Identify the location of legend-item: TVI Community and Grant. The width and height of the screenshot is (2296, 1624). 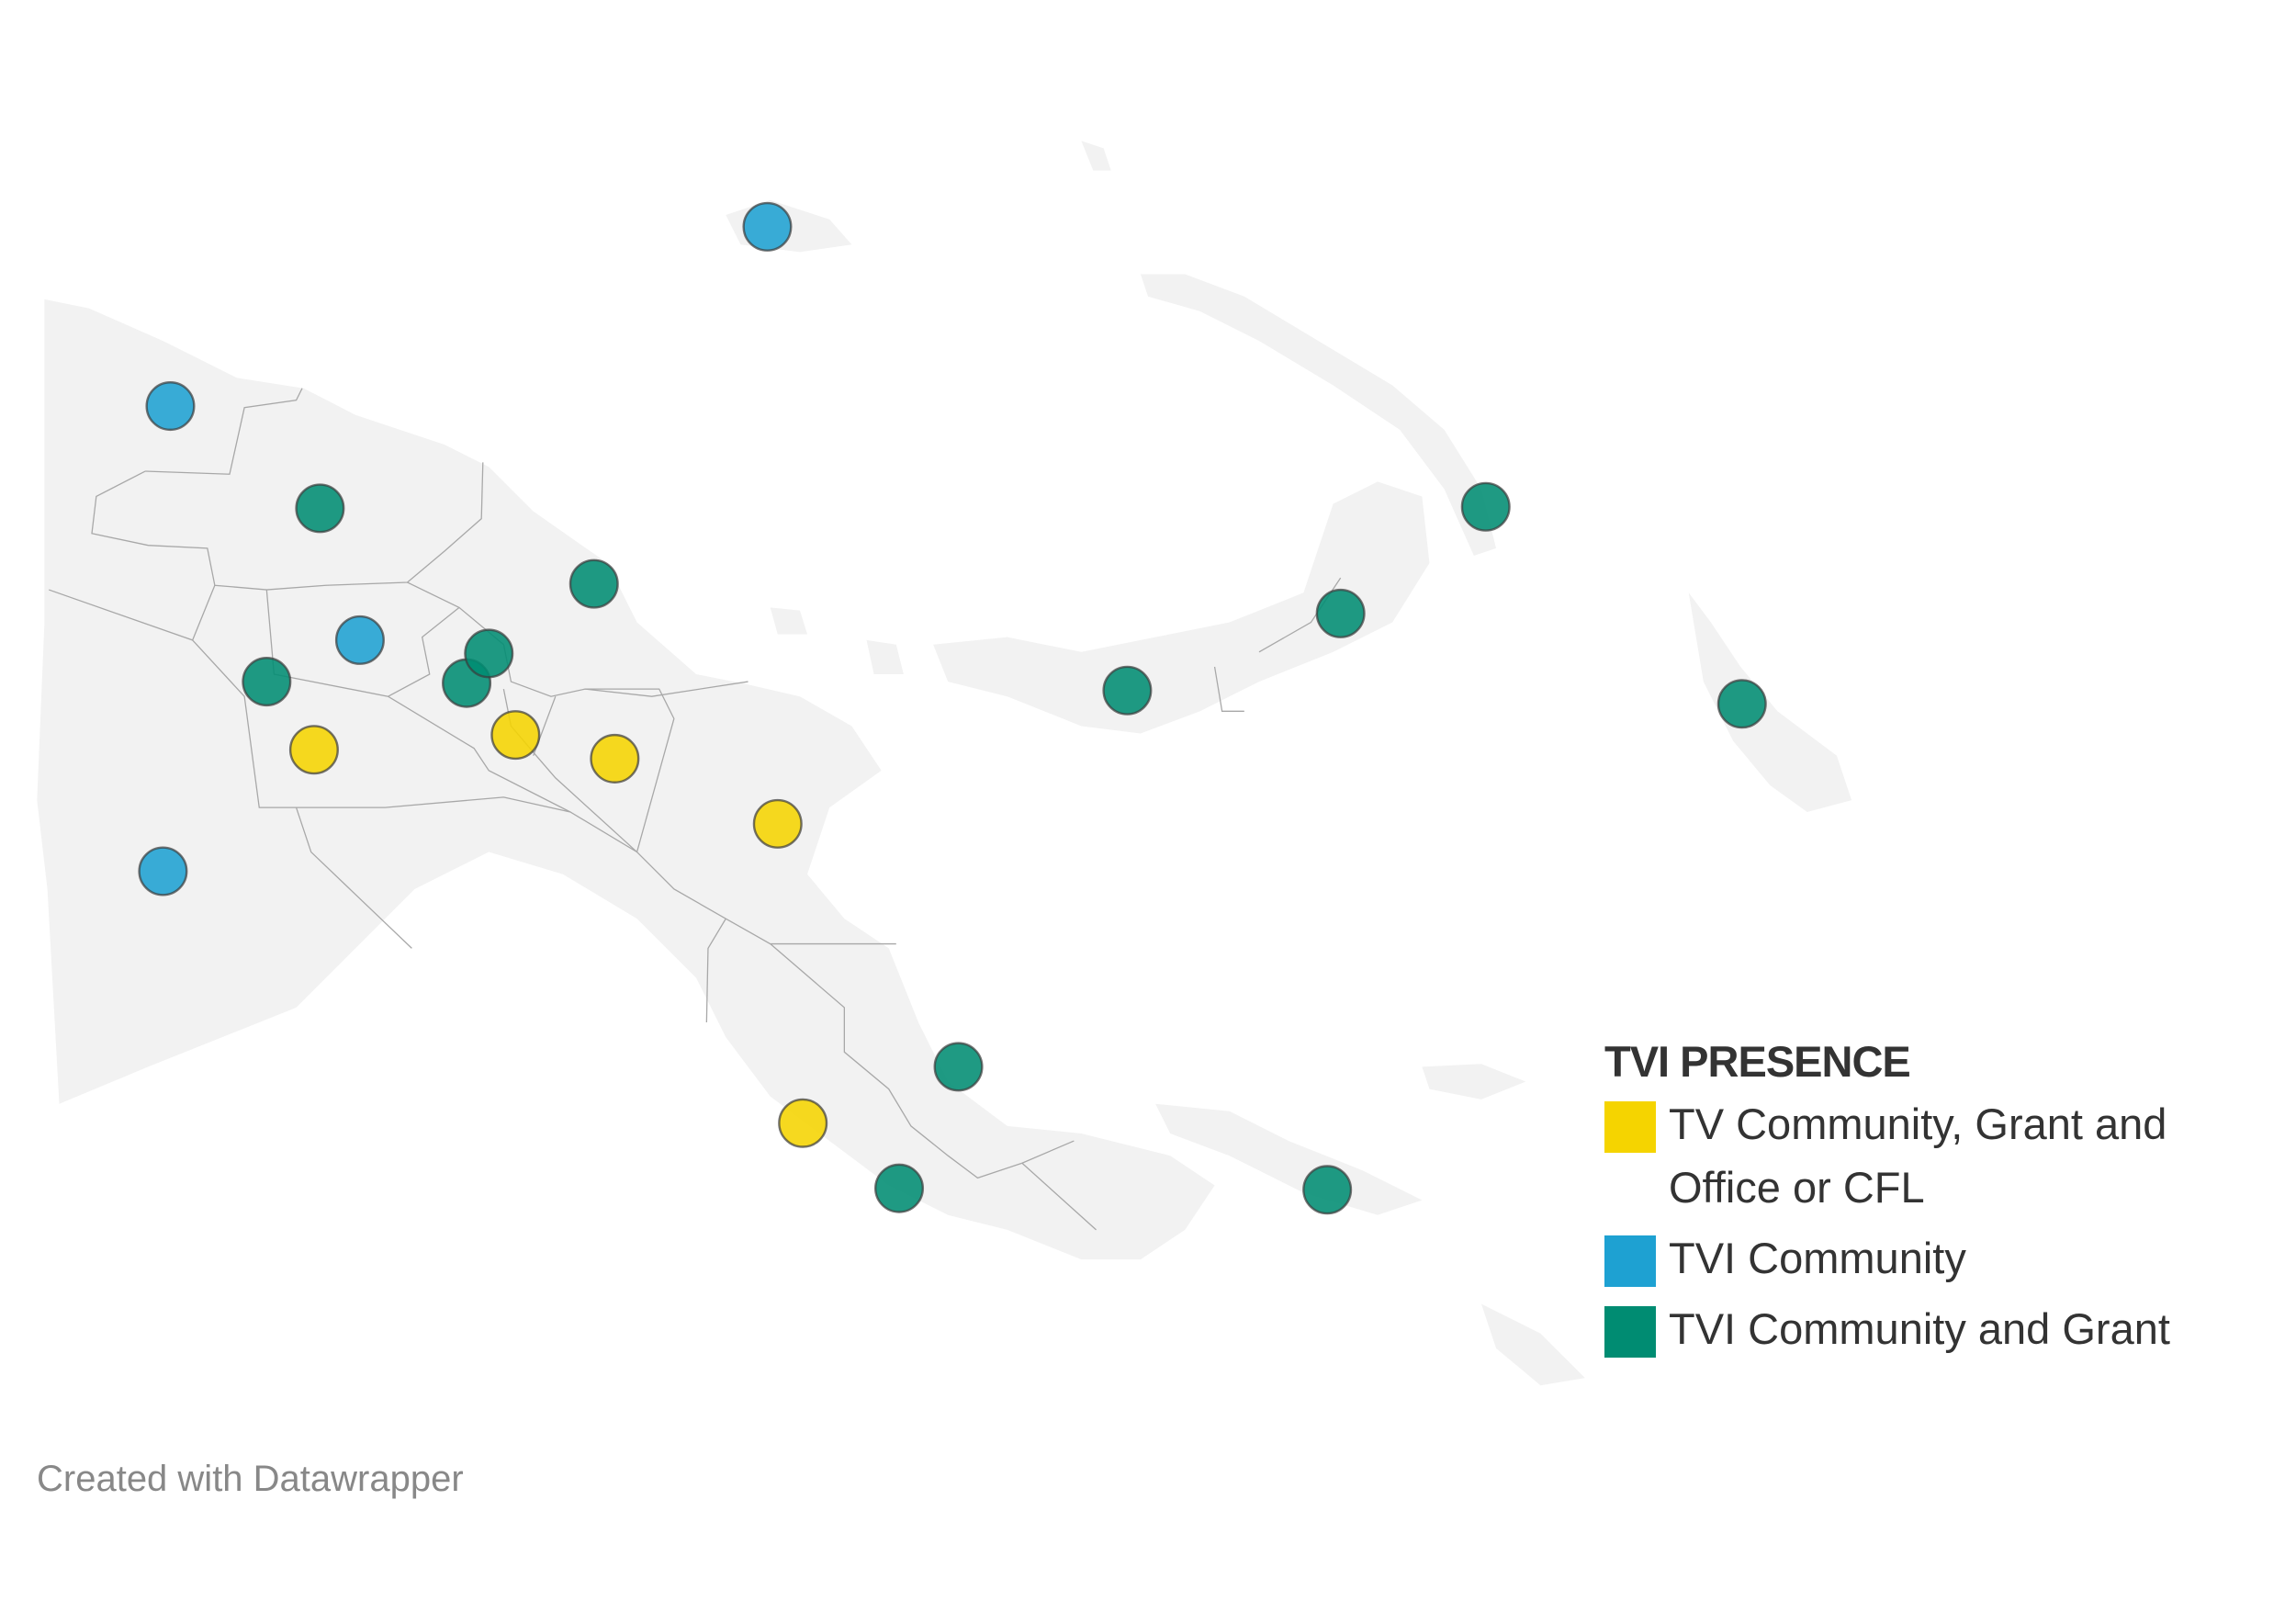
(1926, 1332).